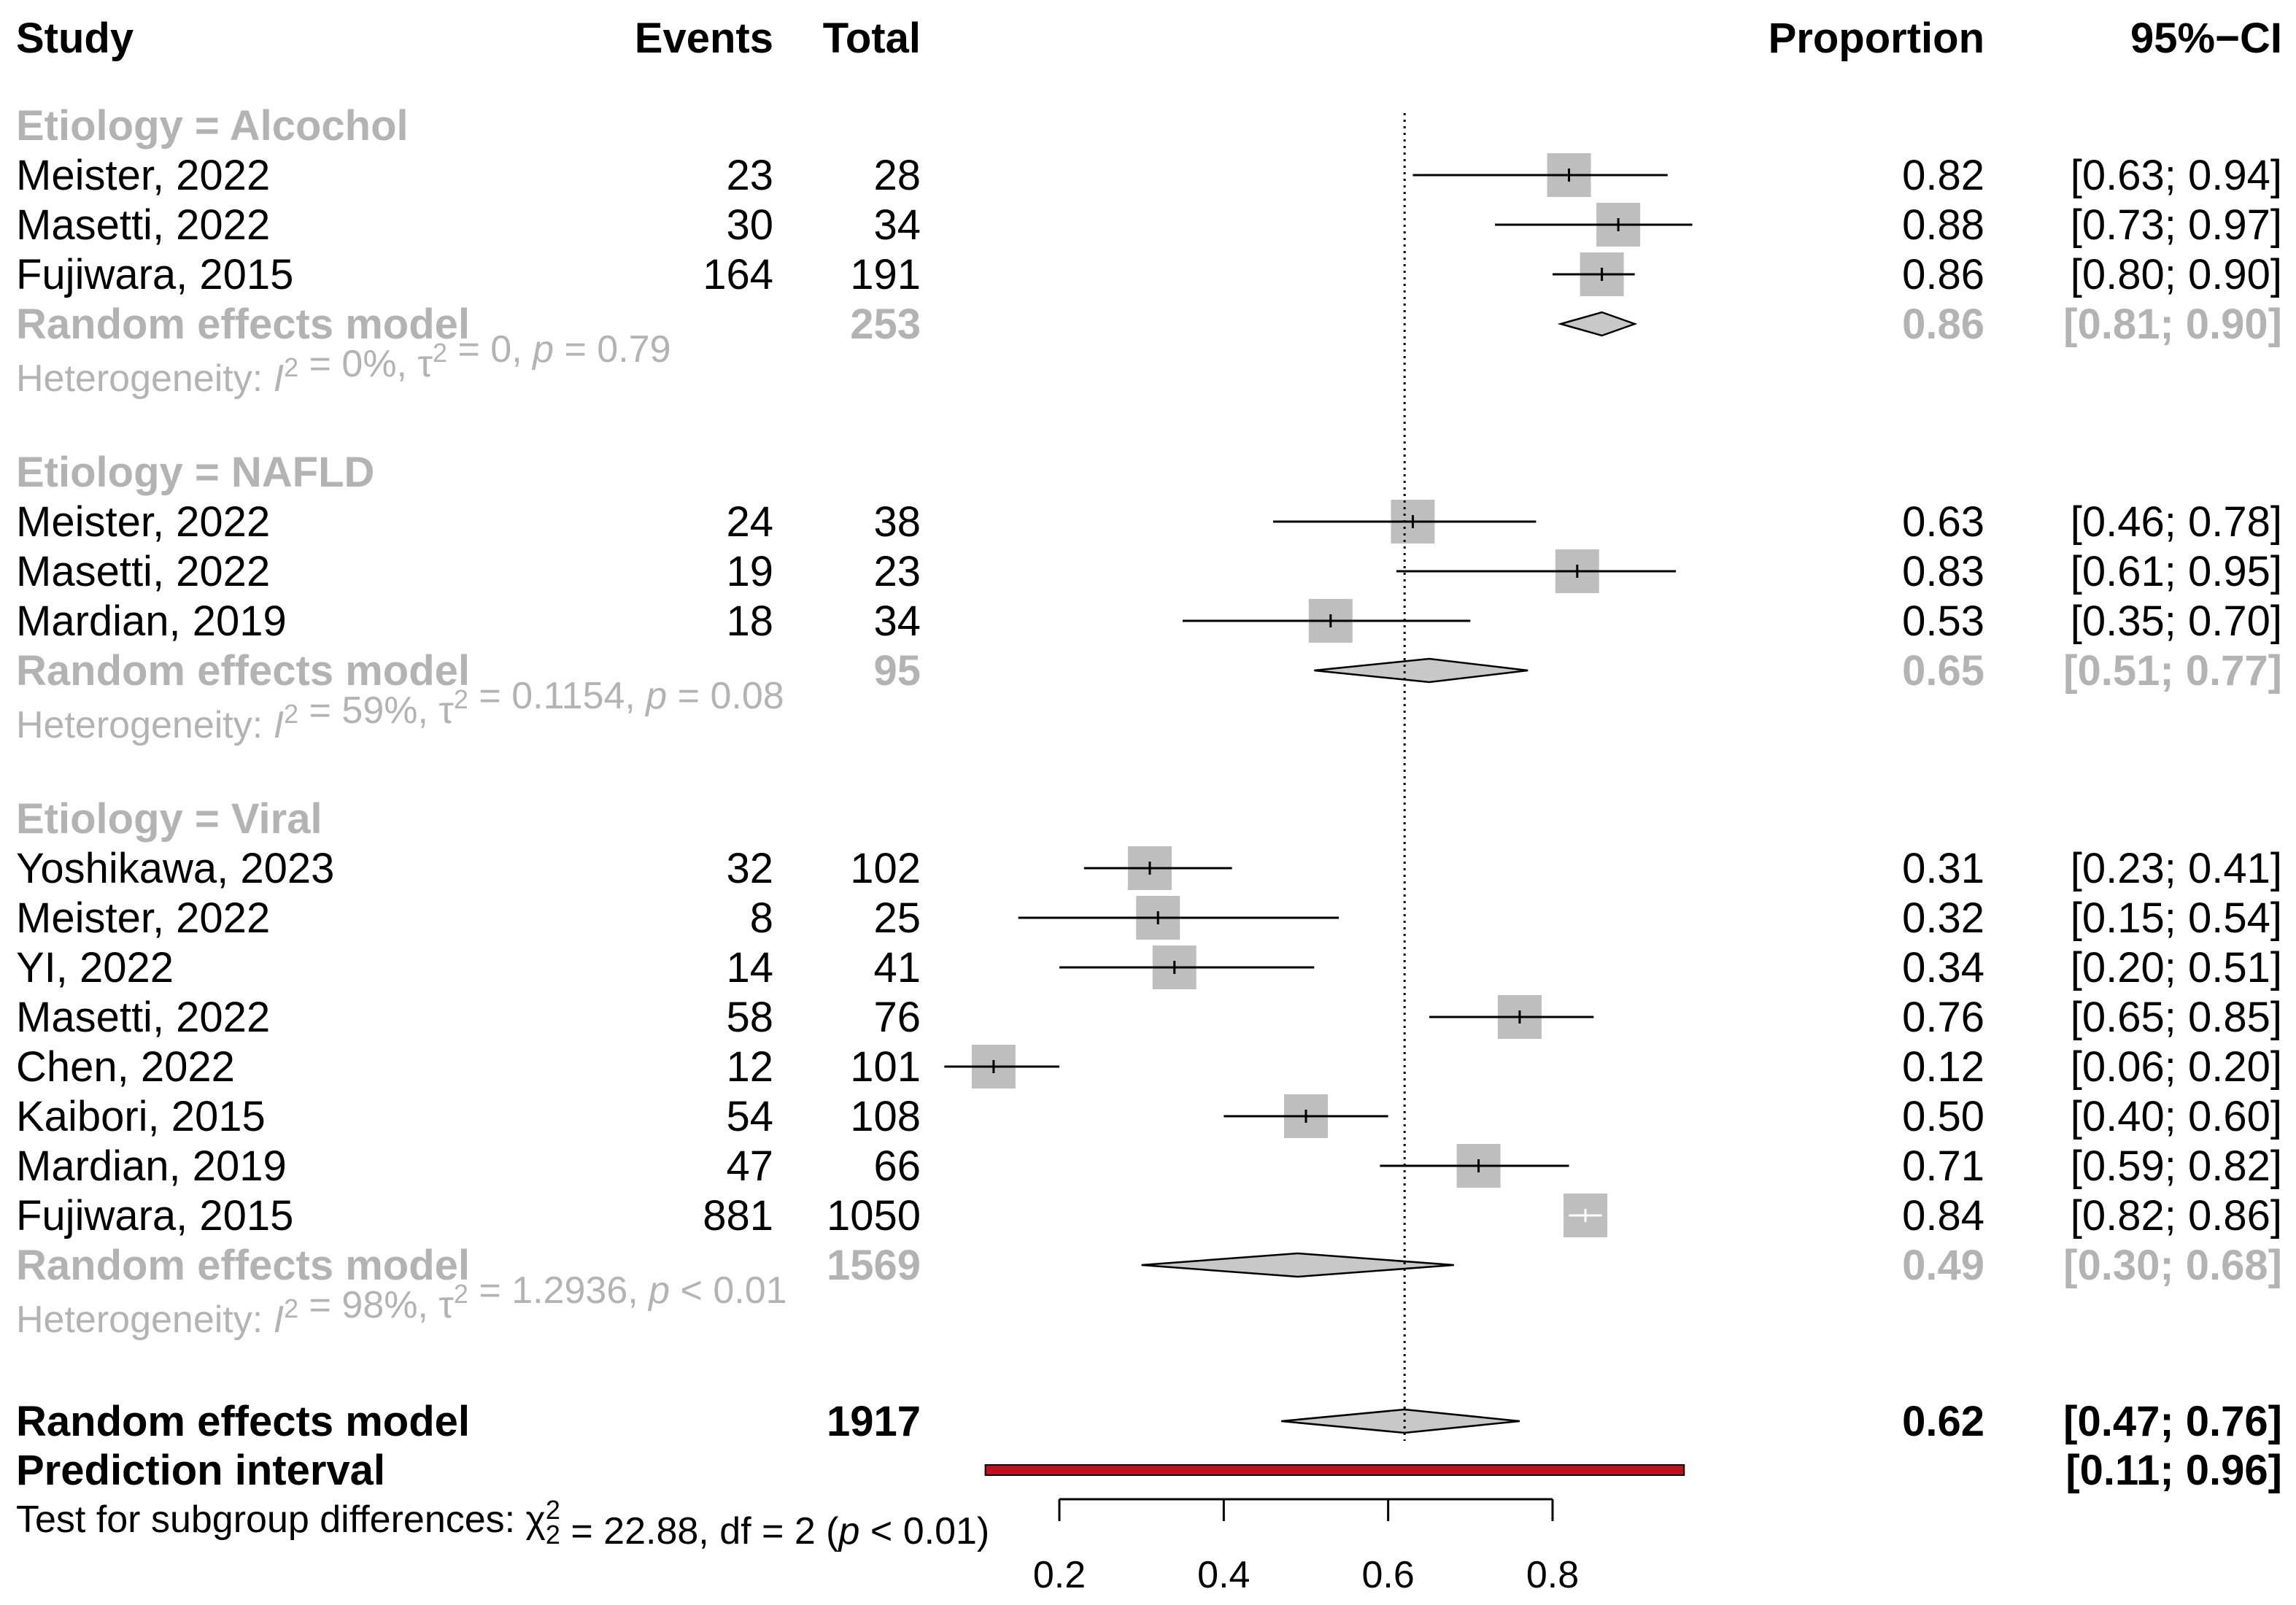 The width and height of the screenshot is (2296, 1605). Describe the element at coordinates (1943, 621) in the screenshot. I see `study-proportion: 0.53` at that location.